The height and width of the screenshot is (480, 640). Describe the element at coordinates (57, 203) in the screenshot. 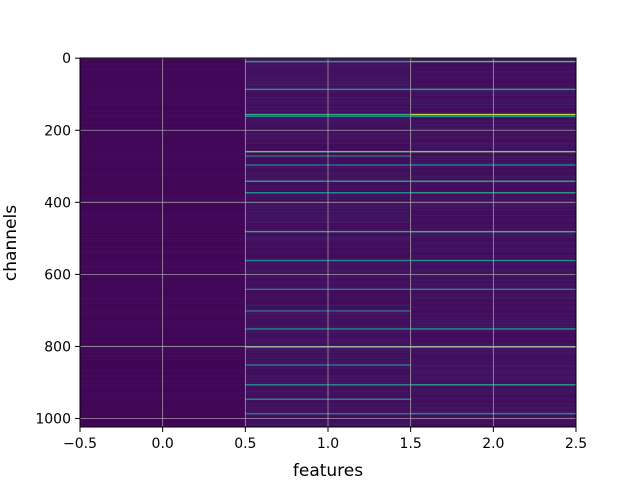

I see `y-tick-label: 400` at that location.